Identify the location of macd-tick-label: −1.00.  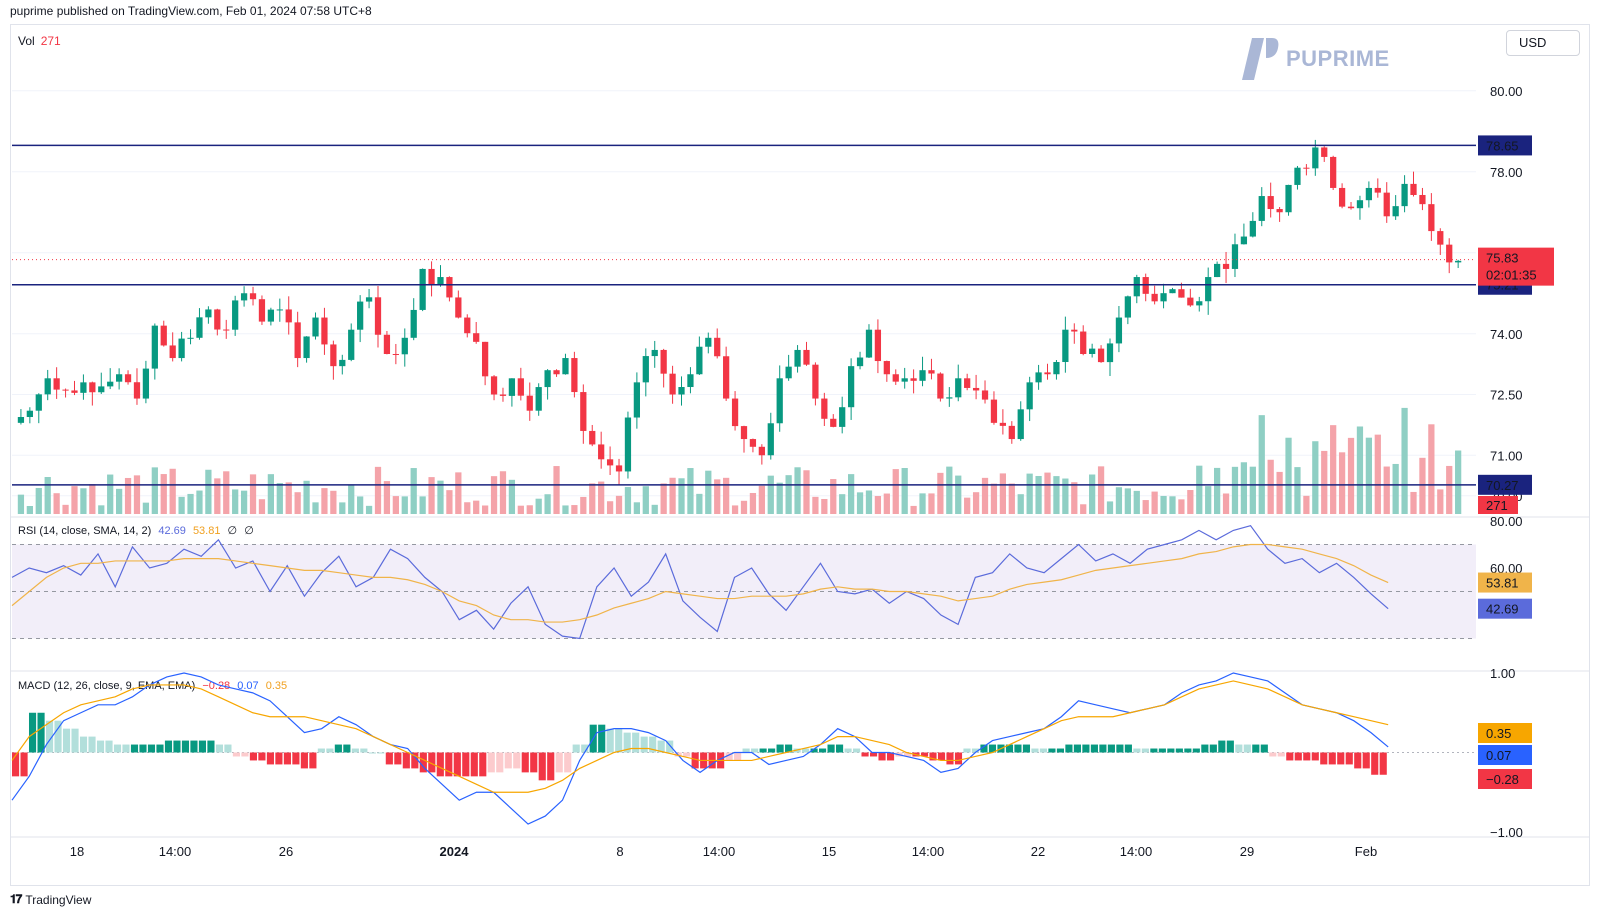
(1506, 832).